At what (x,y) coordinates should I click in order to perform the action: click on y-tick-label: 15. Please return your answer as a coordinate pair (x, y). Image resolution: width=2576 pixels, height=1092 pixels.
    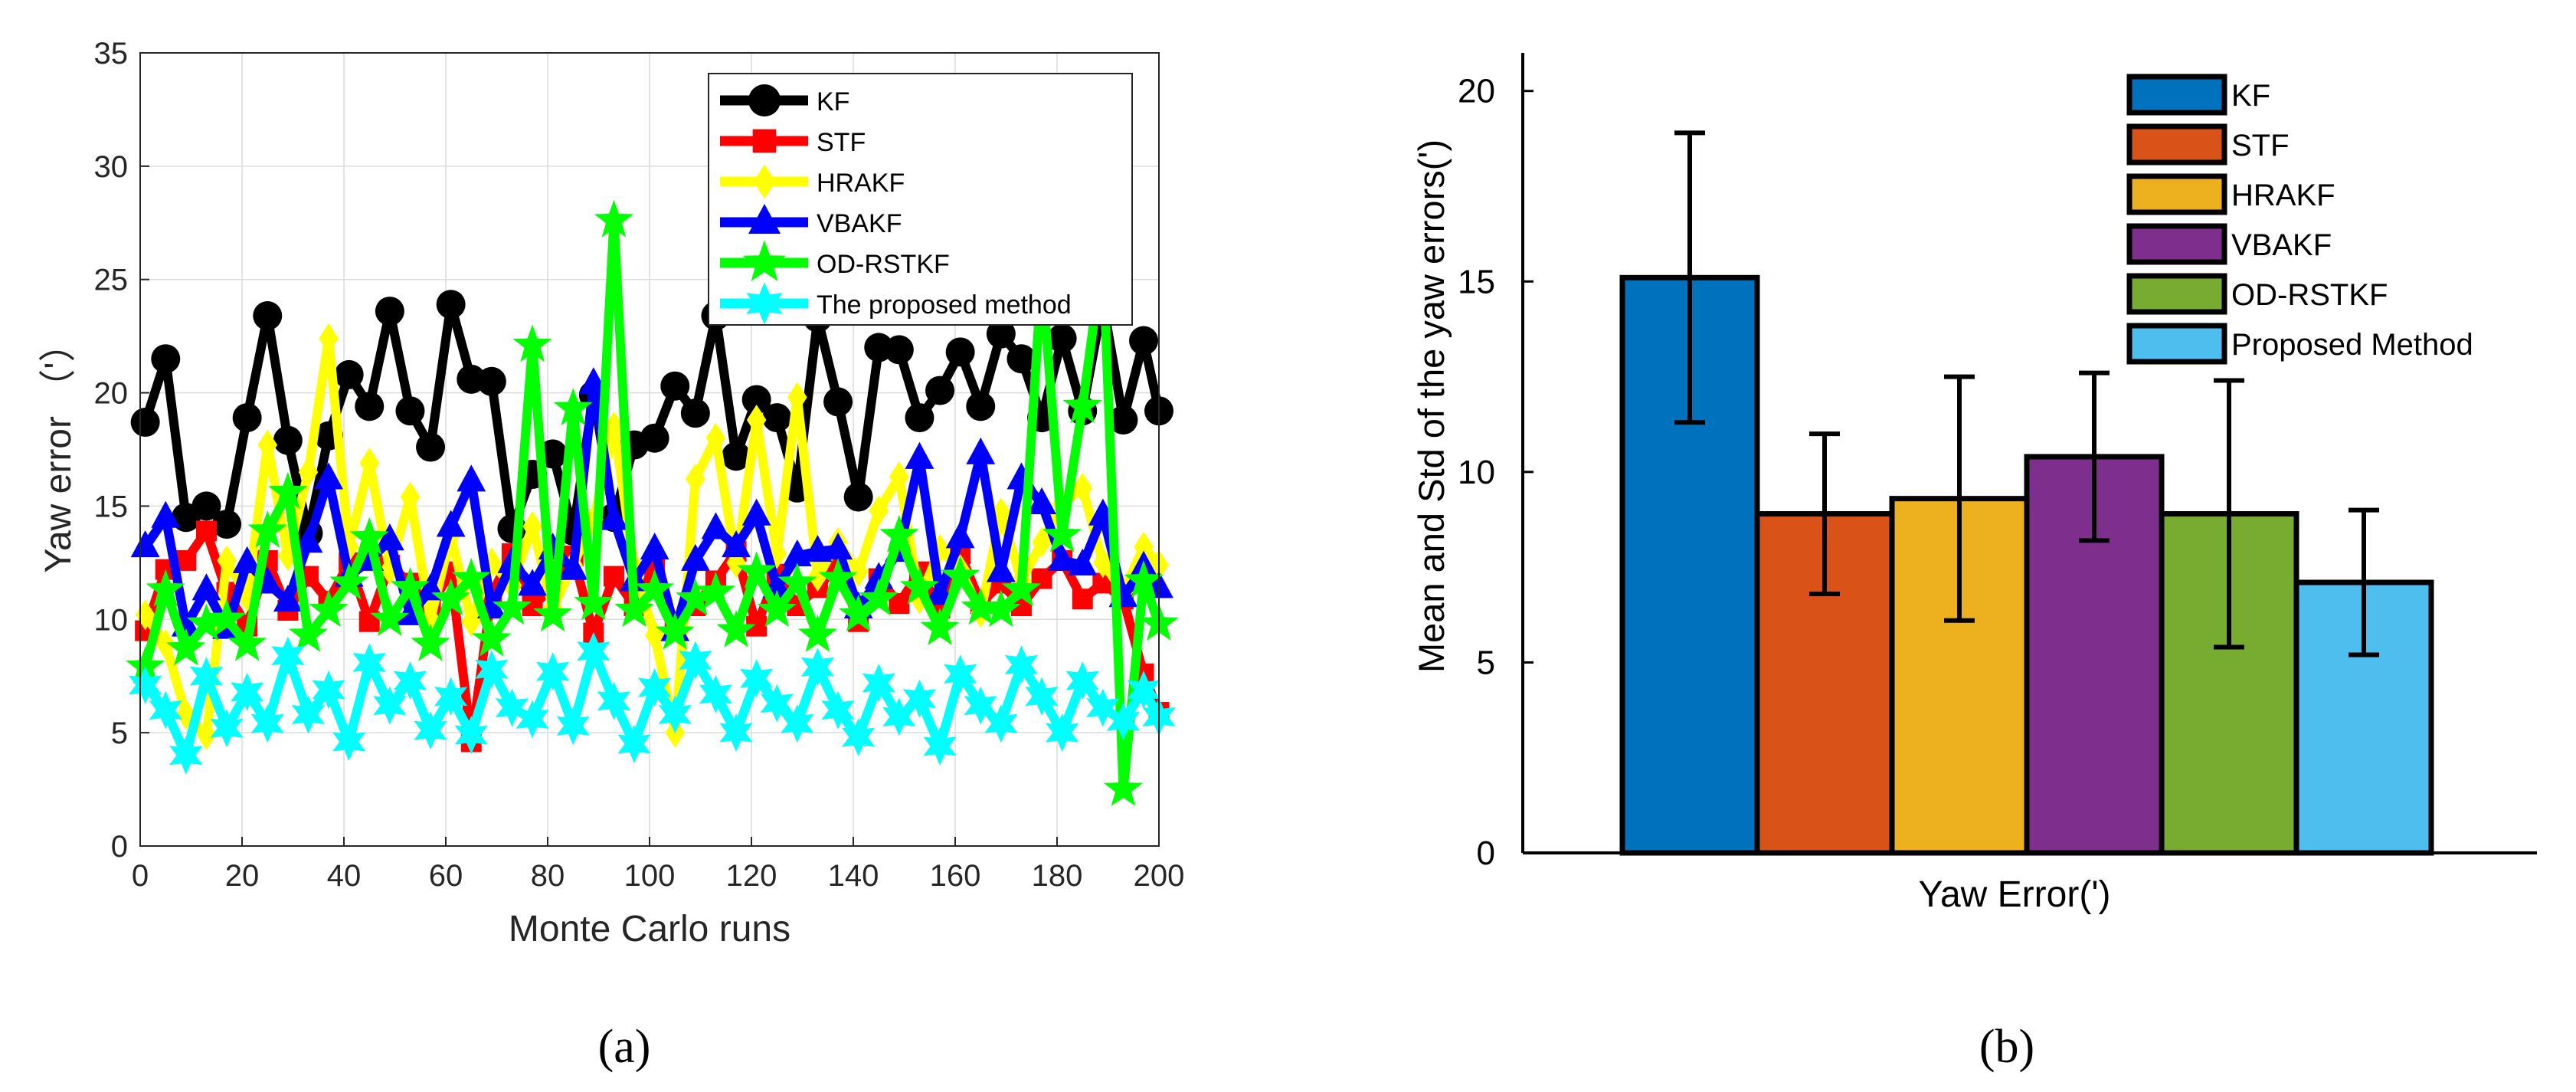
    Looking at the image, I should click on (111, 506).